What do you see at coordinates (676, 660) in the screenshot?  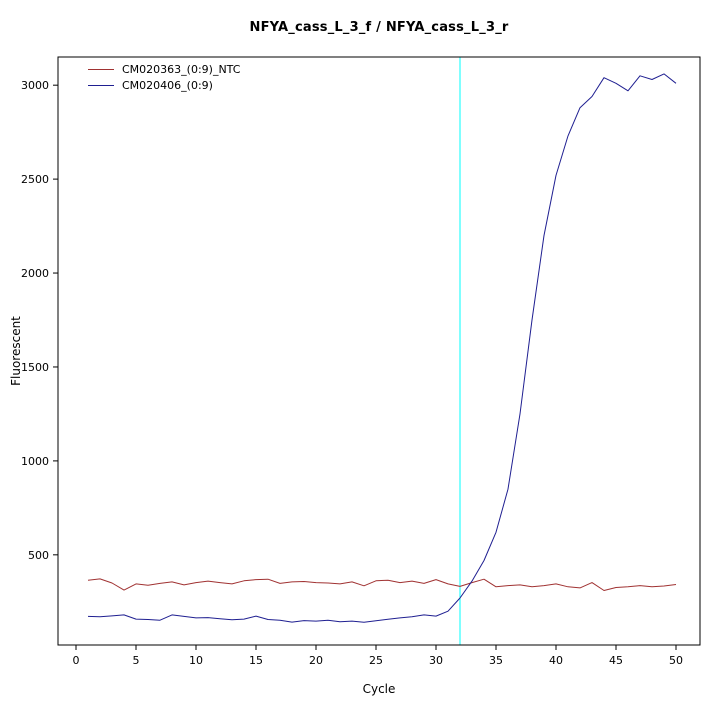 I see `x-tick-label: 50` at bounding box center [676, 660].